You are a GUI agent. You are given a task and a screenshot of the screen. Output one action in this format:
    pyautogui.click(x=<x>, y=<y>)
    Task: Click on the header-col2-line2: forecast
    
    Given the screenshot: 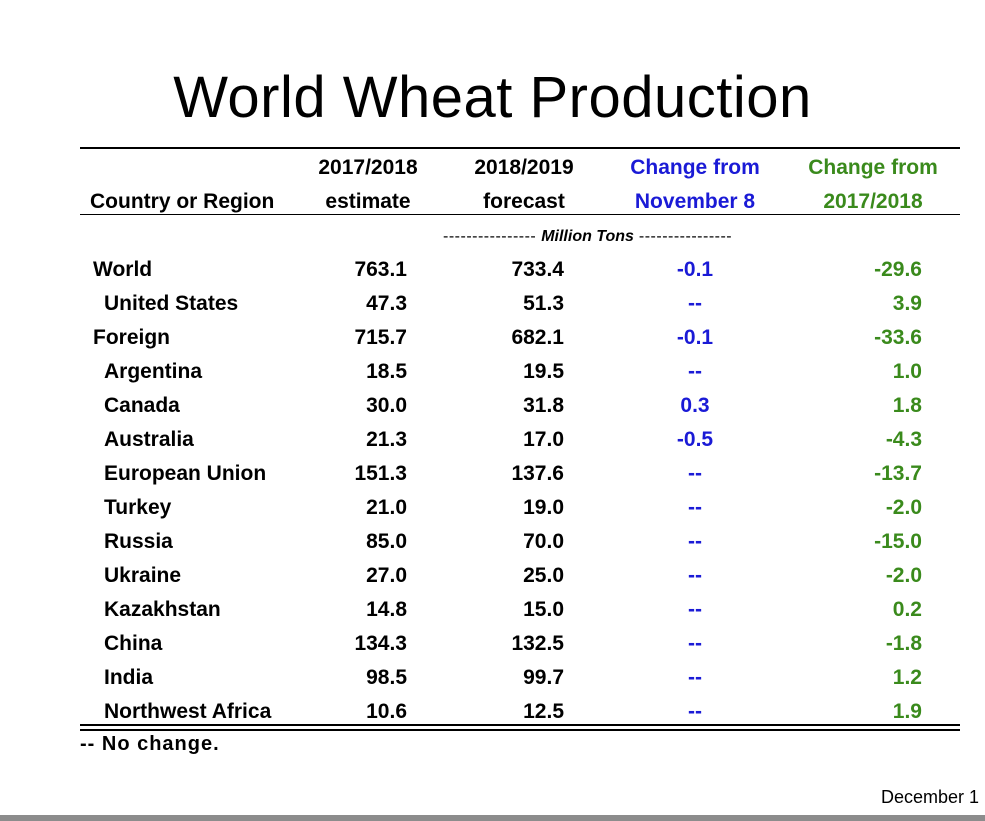 What is the action you would take?
    pyautogui.click(x=524, y=201)
    